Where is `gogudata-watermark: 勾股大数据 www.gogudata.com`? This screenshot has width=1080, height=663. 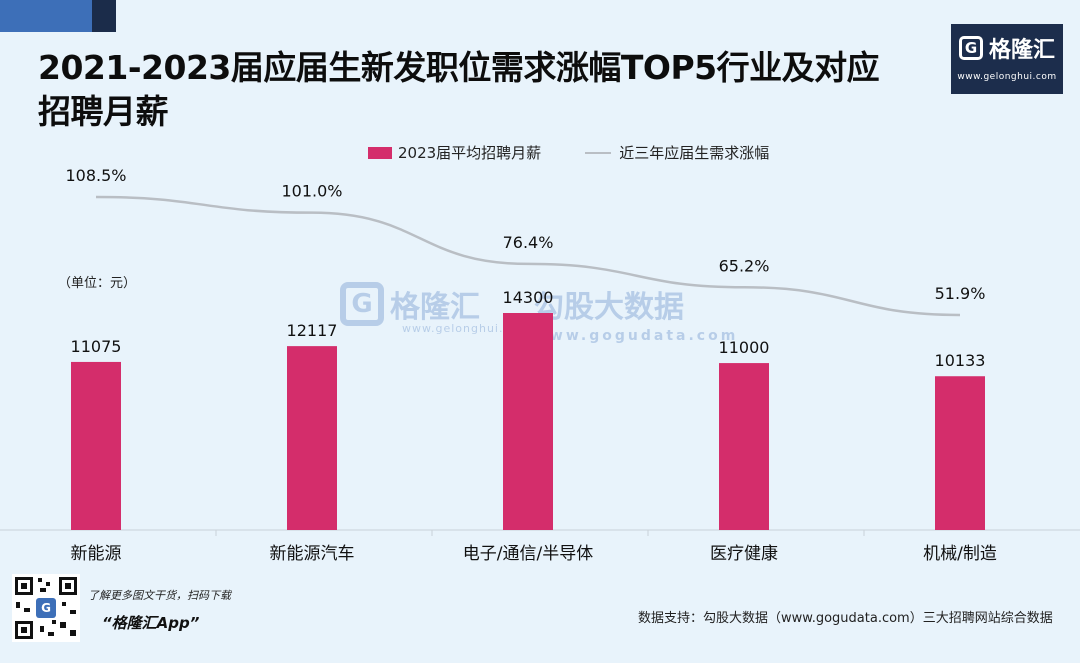 gogudata-watermark: 勾股大数据 www.gogudata.com is located at coordinates (636, 313).